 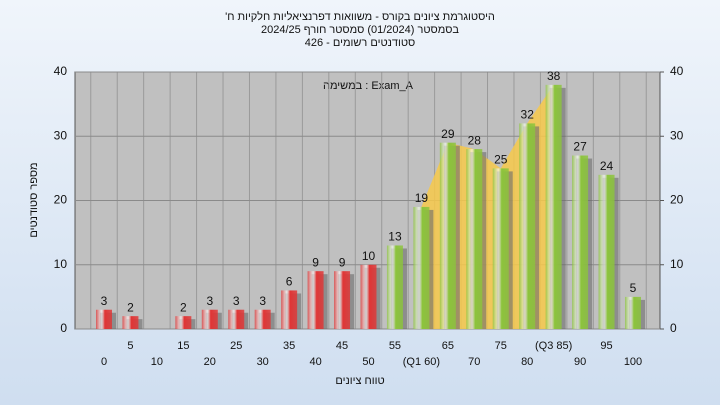 I want to click on x-tick-label: 45, so click(x=342, y=346).